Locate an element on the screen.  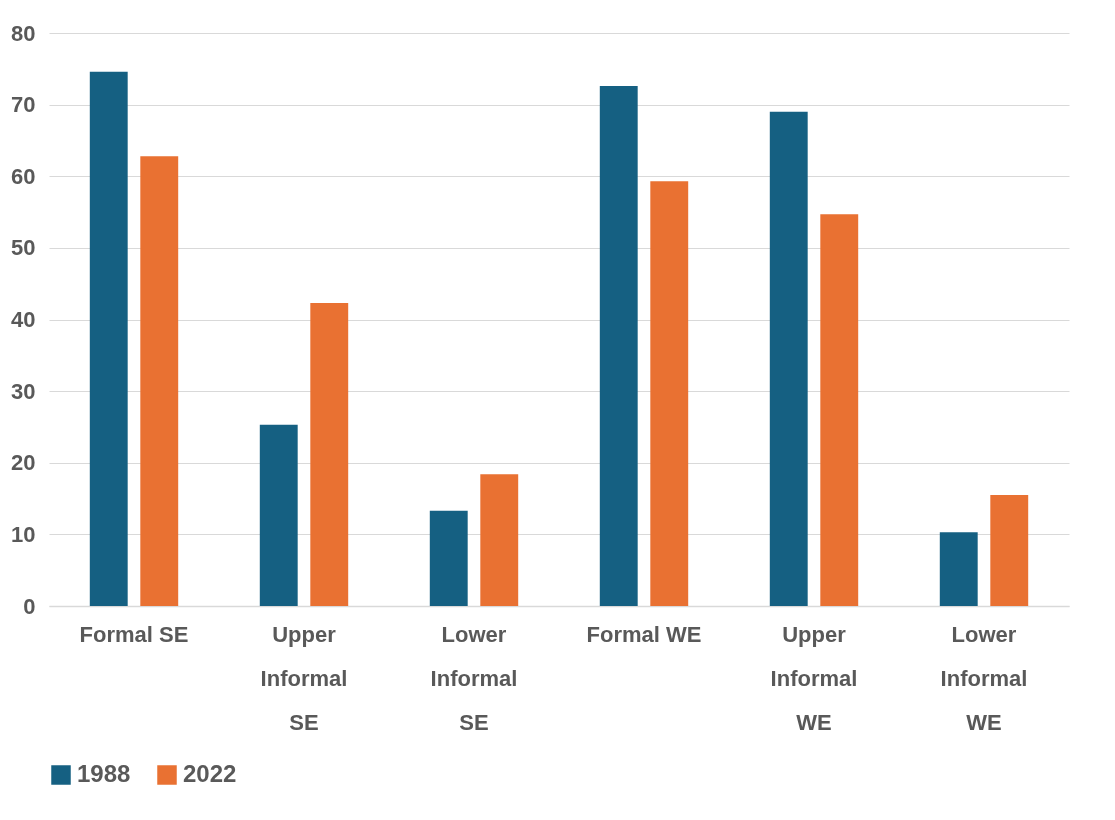
x-tick-label: Formal WE is located at coordinates (644, 634).